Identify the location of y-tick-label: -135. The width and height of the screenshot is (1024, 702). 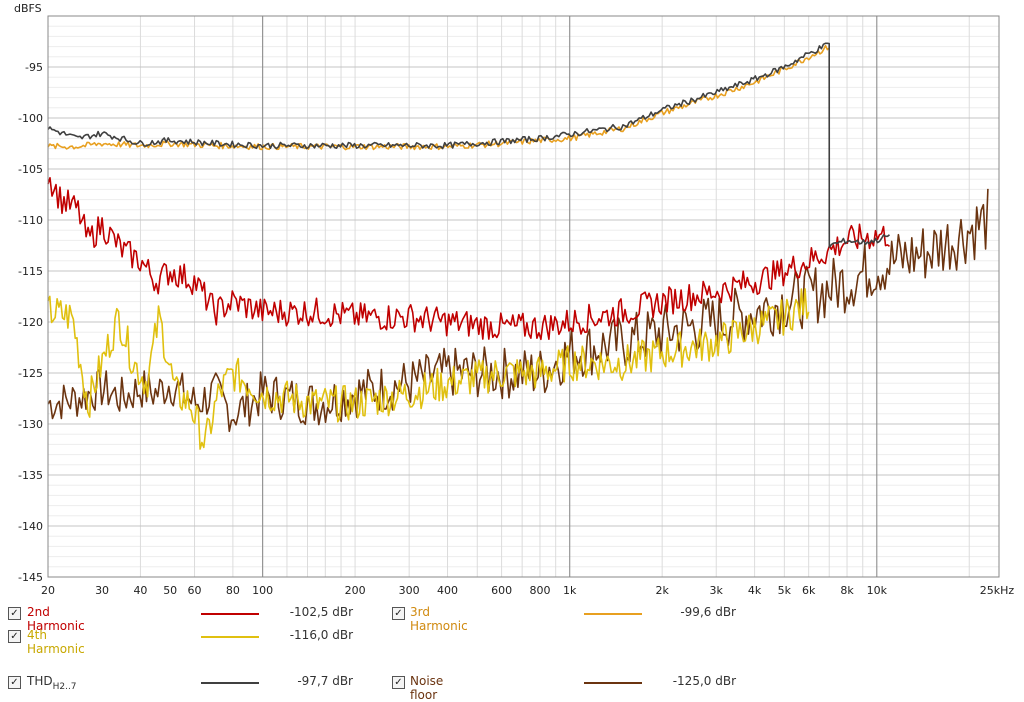
(30, 475).